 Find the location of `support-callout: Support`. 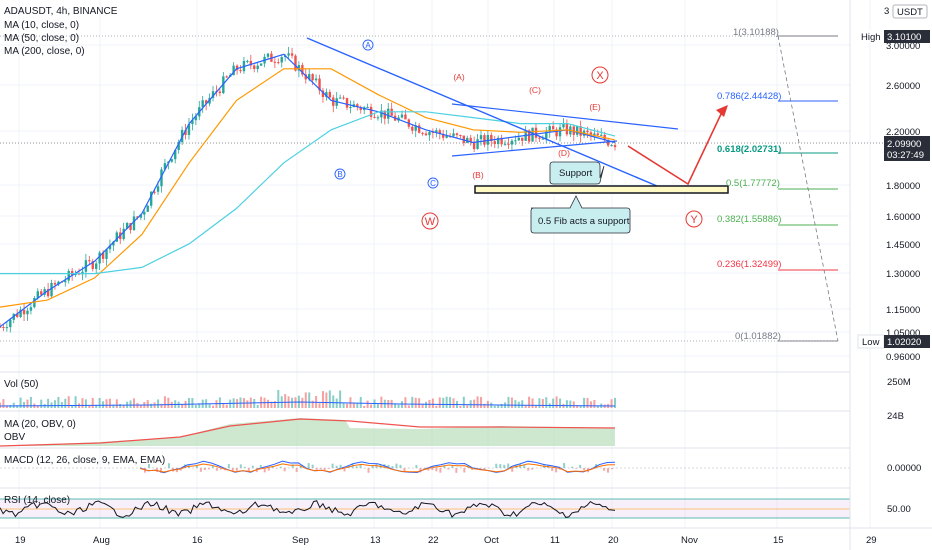

support-callout: Support is located at coordinates (577, 173).